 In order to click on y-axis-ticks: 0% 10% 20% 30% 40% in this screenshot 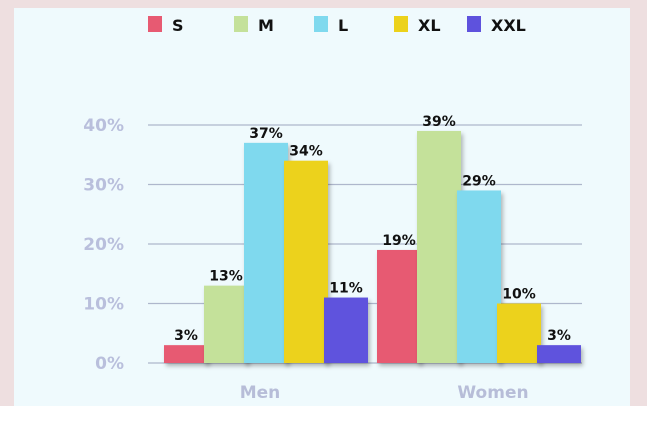, I will do `click(103, 245)`.